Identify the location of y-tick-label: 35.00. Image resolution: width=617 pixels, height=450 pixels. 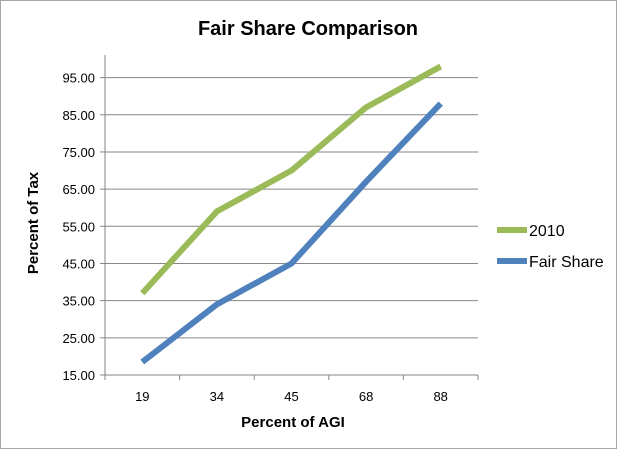
(78, 301).